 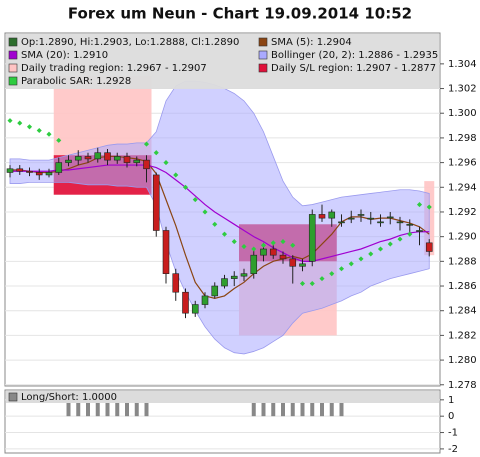 What do you see at coordinates (311, 42) in the screenshot?
I see `legend-label: SMA (5): 1.2904` at bounding box center [311, 42].